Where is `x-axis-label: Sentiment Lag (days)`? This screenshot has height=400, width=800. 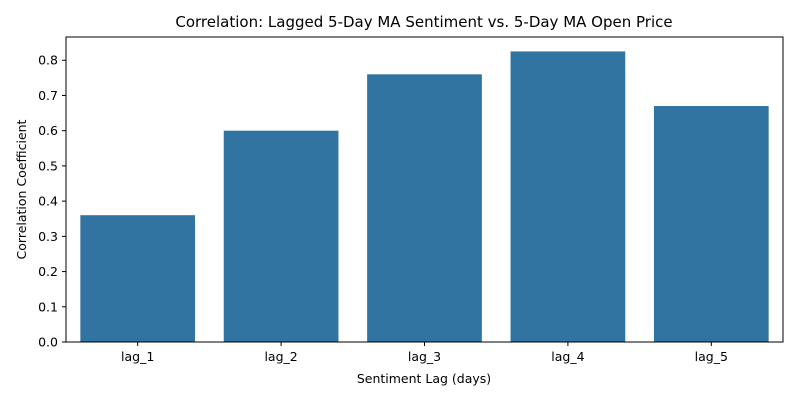 x-axis-label: Sentiment Lag (days) is located at coordinates (424, 378).